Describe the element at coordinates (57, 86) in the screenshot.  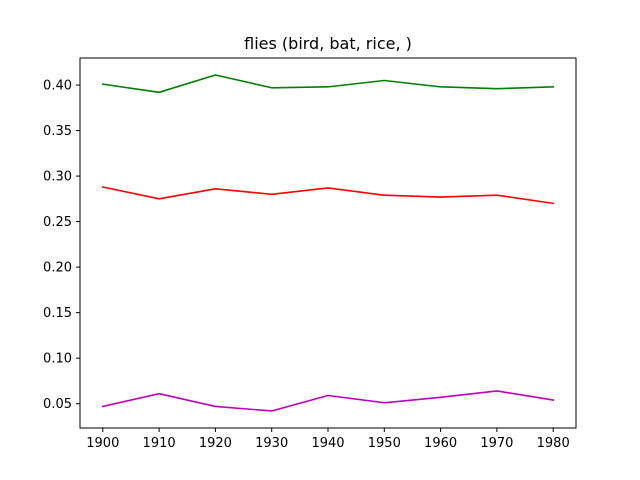
I see `y-tick-label: 0.40` at that location.